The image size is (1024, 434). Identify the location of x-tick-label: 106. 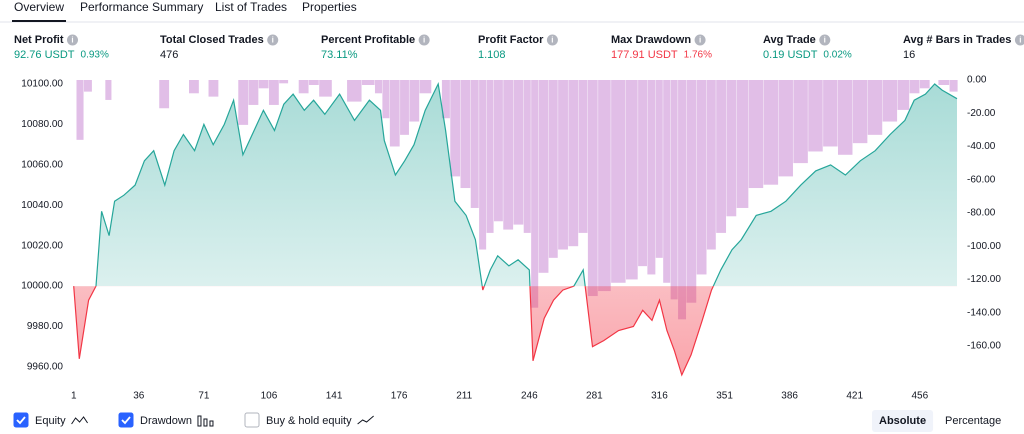
(269, 396).